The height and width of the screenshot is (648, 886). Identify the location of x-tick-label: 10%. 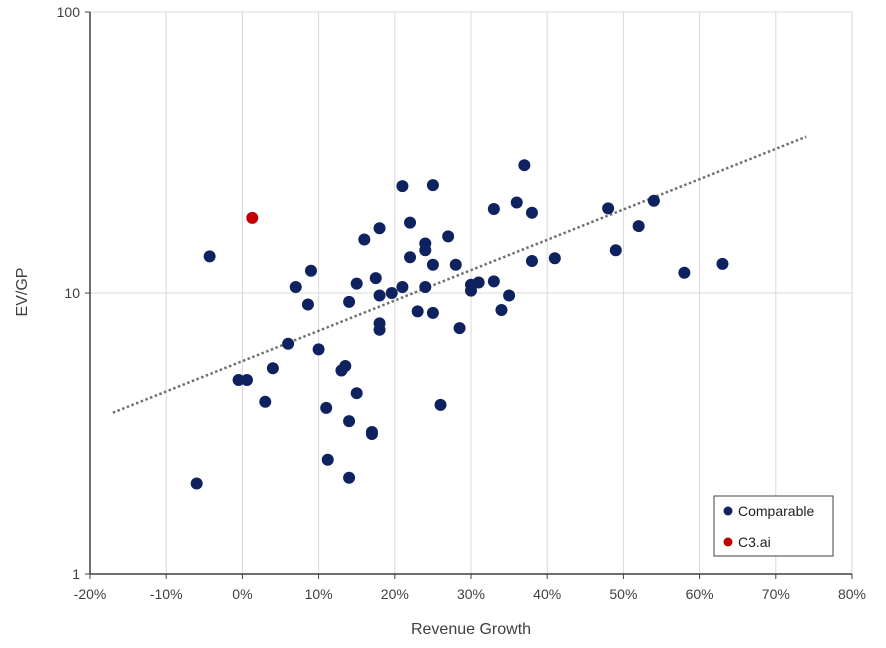
(319, 594).